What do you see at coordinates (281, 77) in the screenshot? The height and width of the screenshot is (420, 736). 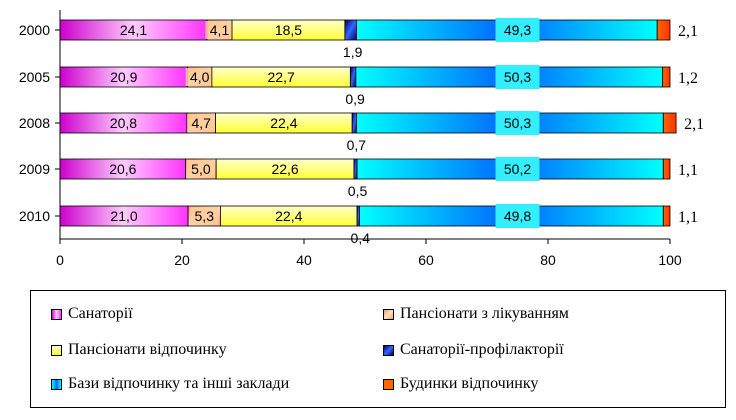 I see `data-label-pansionaty-vidpochynku-2005: 22,7` at bounding box center [281, 77].